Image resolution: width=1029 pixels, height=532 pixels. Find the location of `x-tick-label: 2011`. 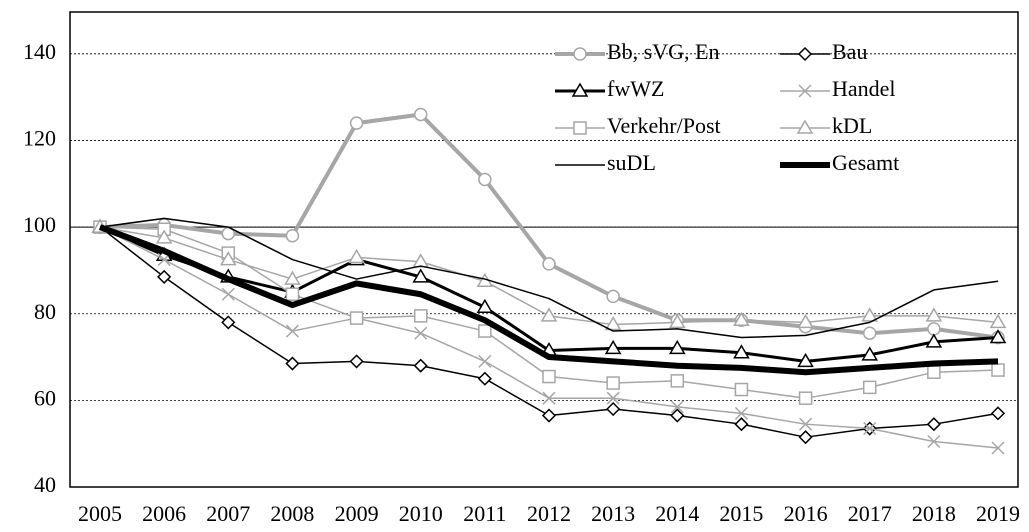

x-tick-label: 2011 is located at coordinates (484, 513).